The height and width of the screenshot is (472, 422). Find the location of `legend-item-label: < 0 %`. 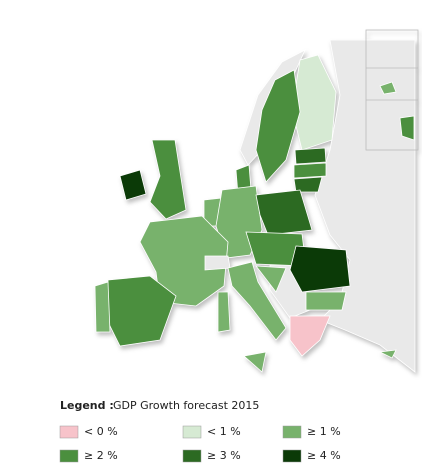

legend-item-label: < 0 % is located at coordinates (101, 431).